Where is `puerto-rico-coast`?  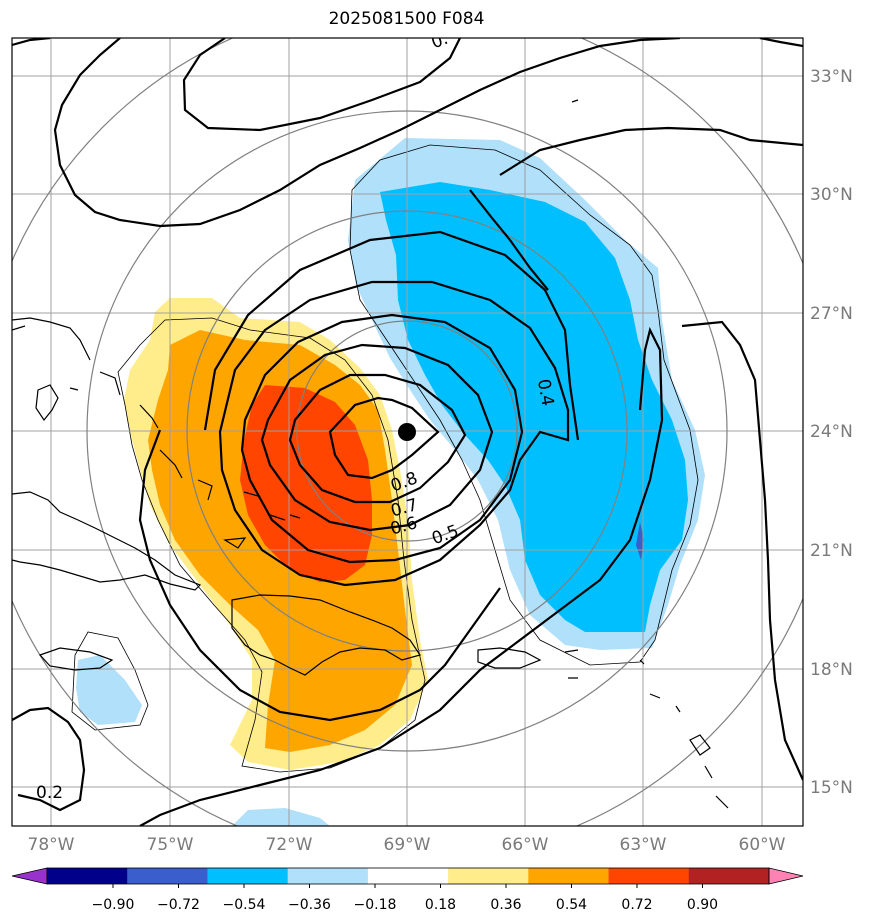
puerto-rico-coast is located at coordinates (509, 658).